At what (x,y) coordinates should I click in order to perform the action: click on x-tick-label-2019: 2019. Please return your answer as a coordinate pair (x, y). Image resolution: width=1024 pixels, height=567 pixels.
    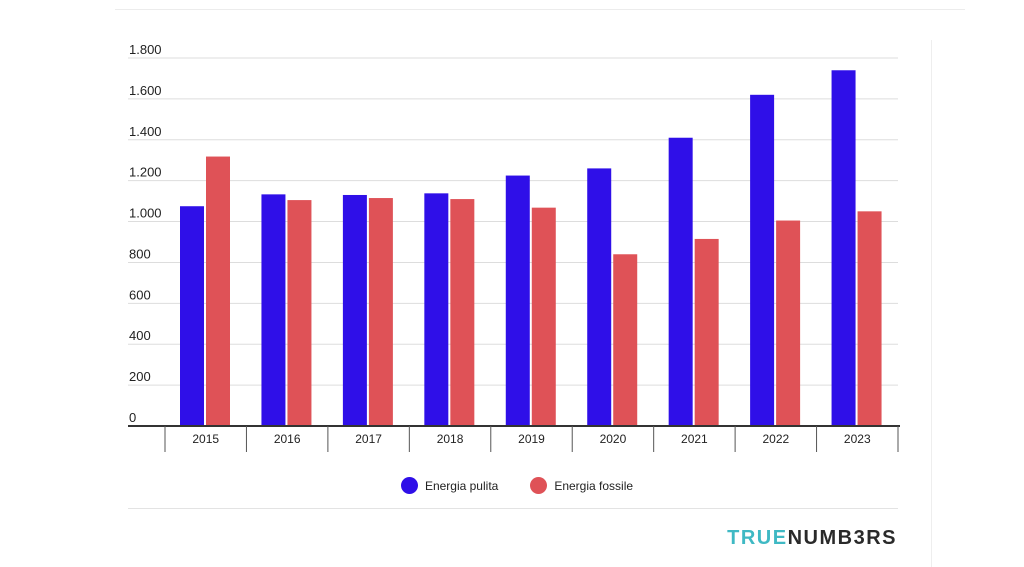
    Looking at the image, I should click on (531, 439).